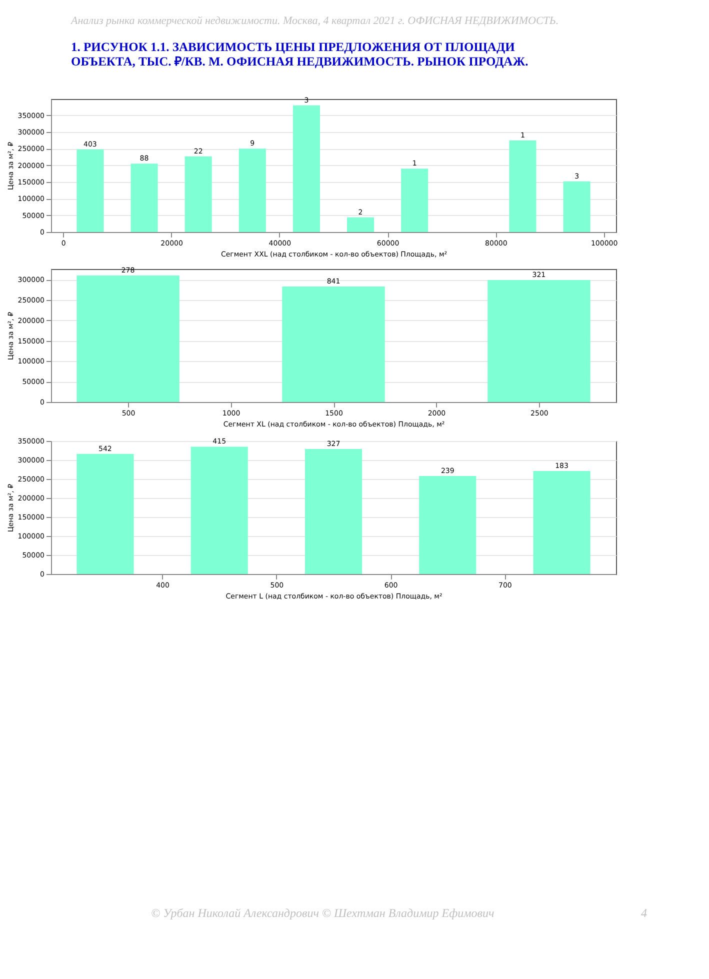 The height and width of the screenshot is (979, 709). What do you see at coordinates (644, 913) in the screenshot?
I see `text: 4` at bounding box center [644, 913].